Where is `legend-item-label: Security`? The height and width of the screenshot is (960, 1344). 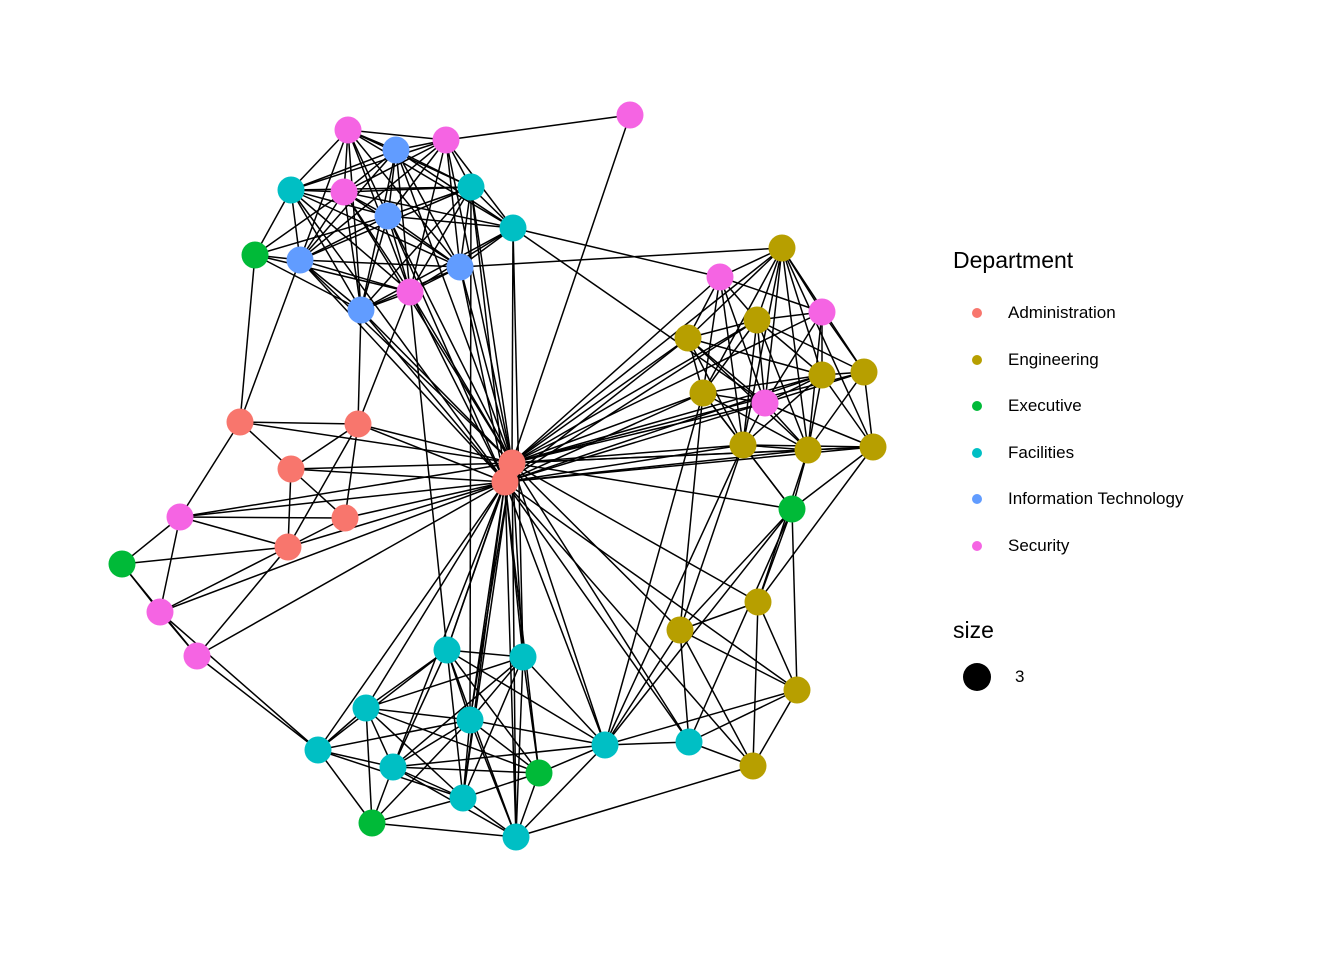
legend-item-label: Security is located at coordinates (1039, 545).